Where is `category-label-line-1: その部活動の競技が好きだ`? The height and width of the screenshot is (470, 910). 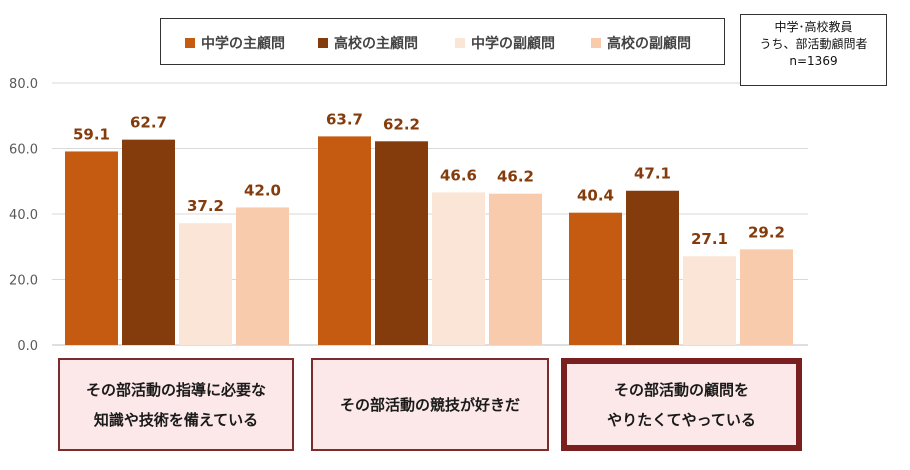
category-label-line-1: その部活動の競技が好きだ is located at coordinates (429, 404).